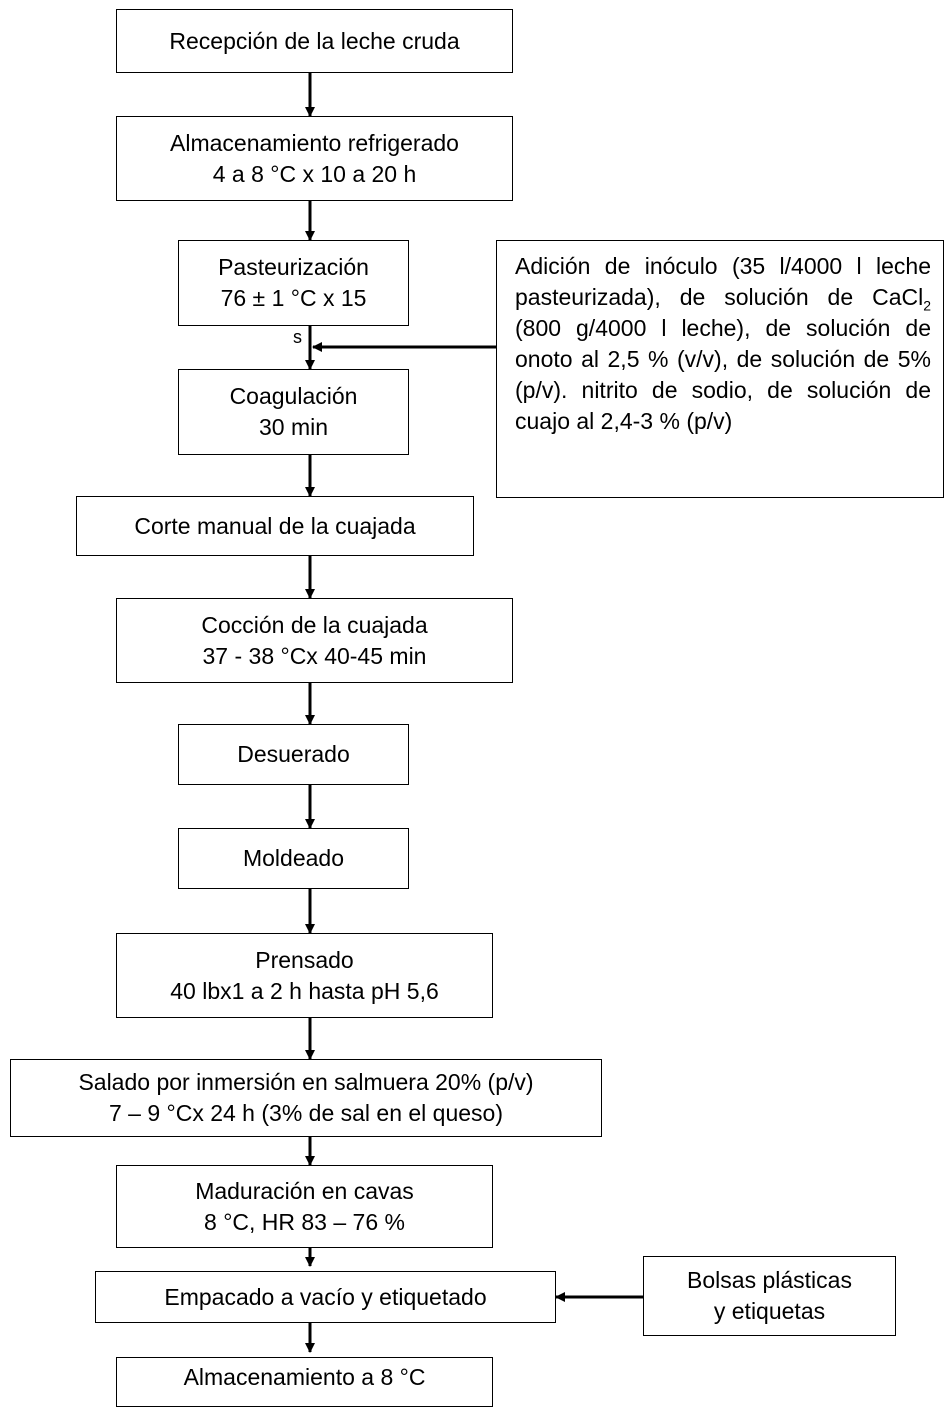 Image resolution: width=948 pixels, height=1407 pixels. I want to click on step-coagulacion-detail: 30 min, so click(293, 427).